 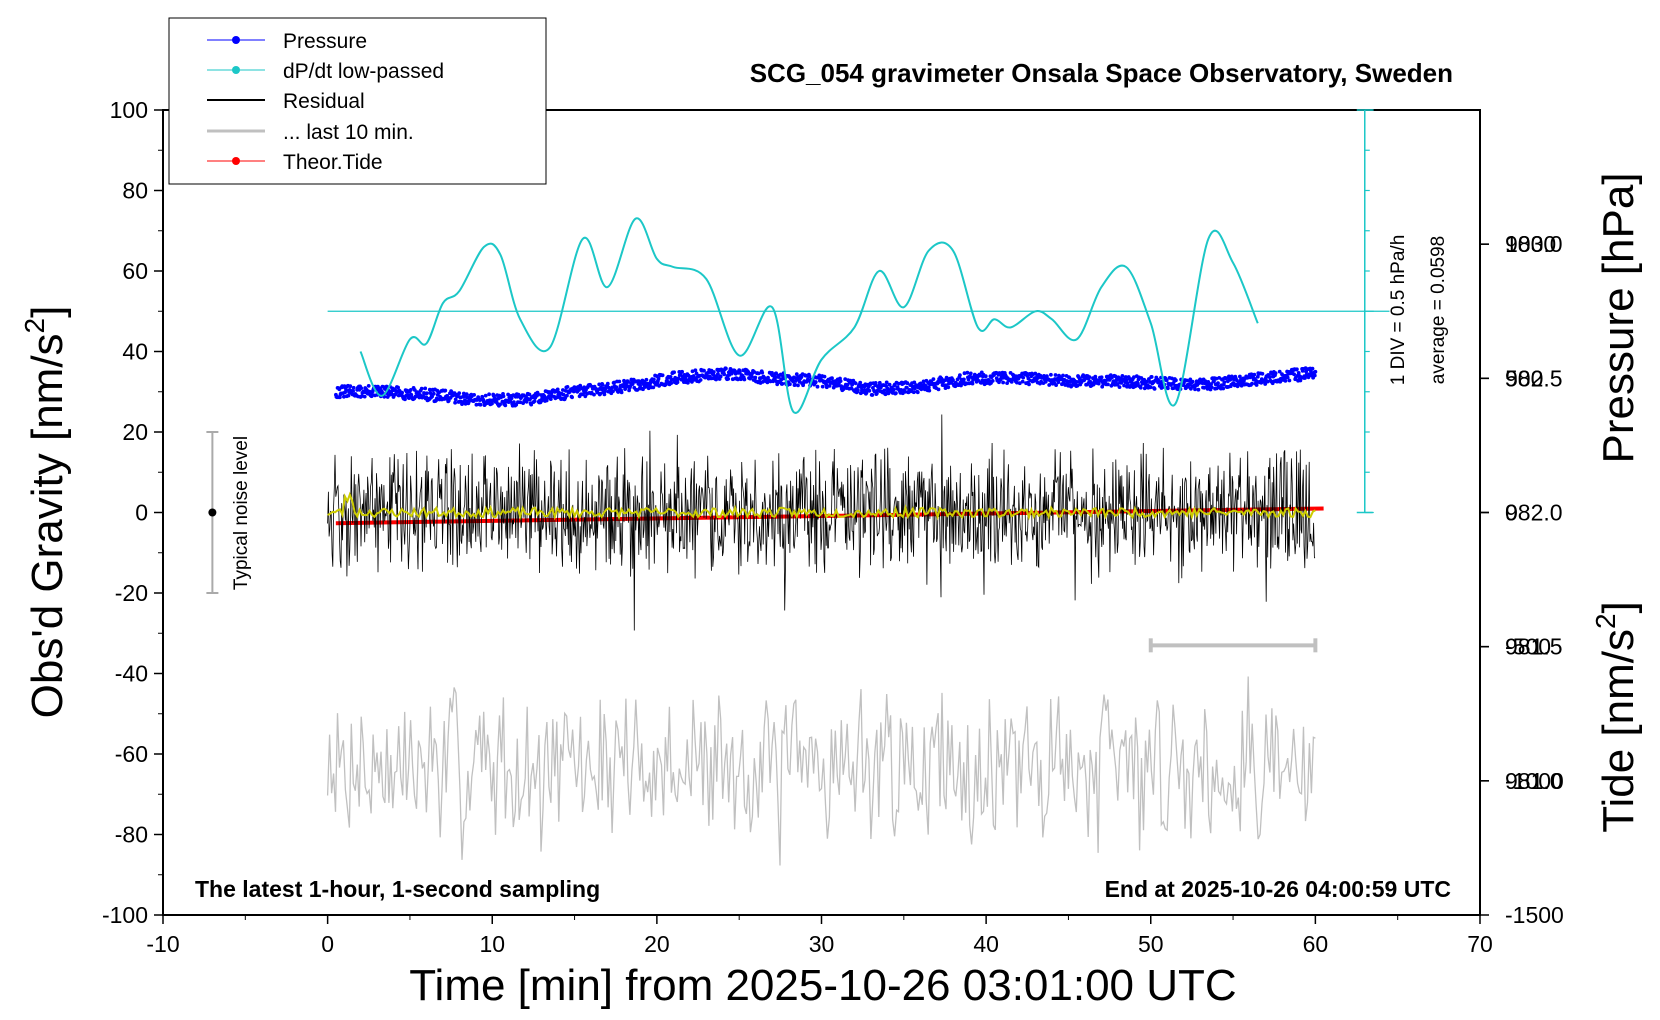 I want to click on pressure-tick-label-0: 983.0, so click(x=1534, y=244).